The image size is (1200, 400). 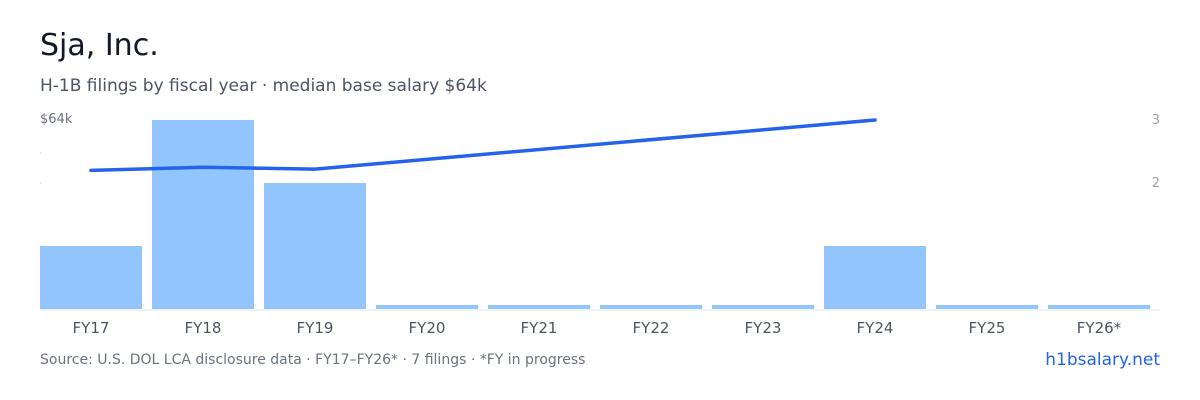 What do you see at coordinates (427, 328) in the screenshot?
I see `x-tick-label: FY20` at bounding box center [427, 328].